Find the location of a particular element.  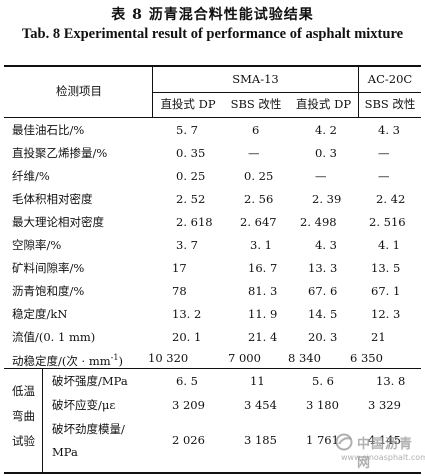

low-temp-divider is located at coordinates (42, 420).